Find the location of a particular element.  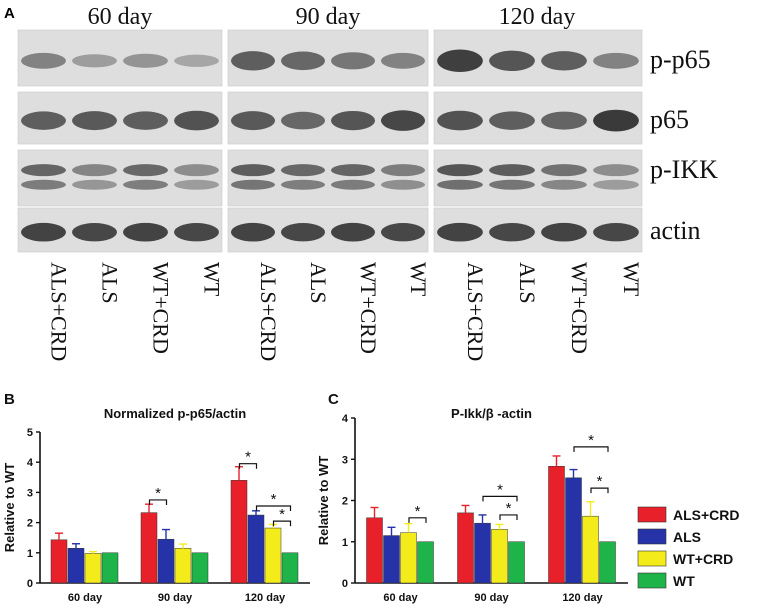

protein-label: actin is located at coordinates (675, 230).